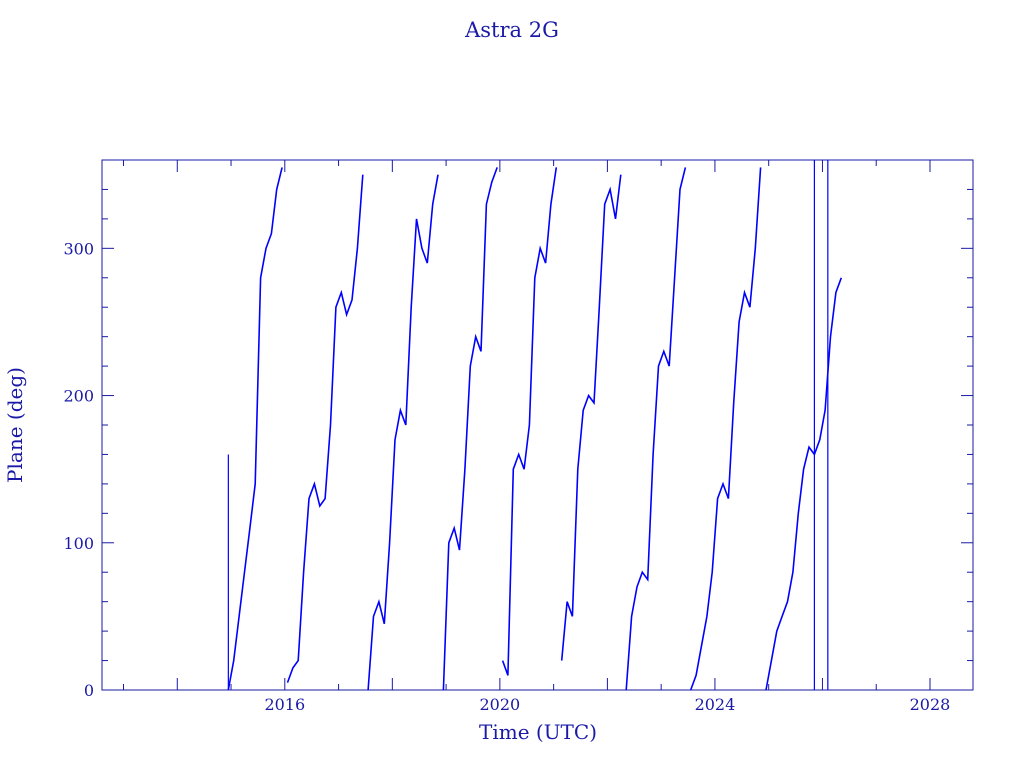 This screenshot has width=1024, height=768. I want to click on y-tick-label: 300, so click(78, 248).